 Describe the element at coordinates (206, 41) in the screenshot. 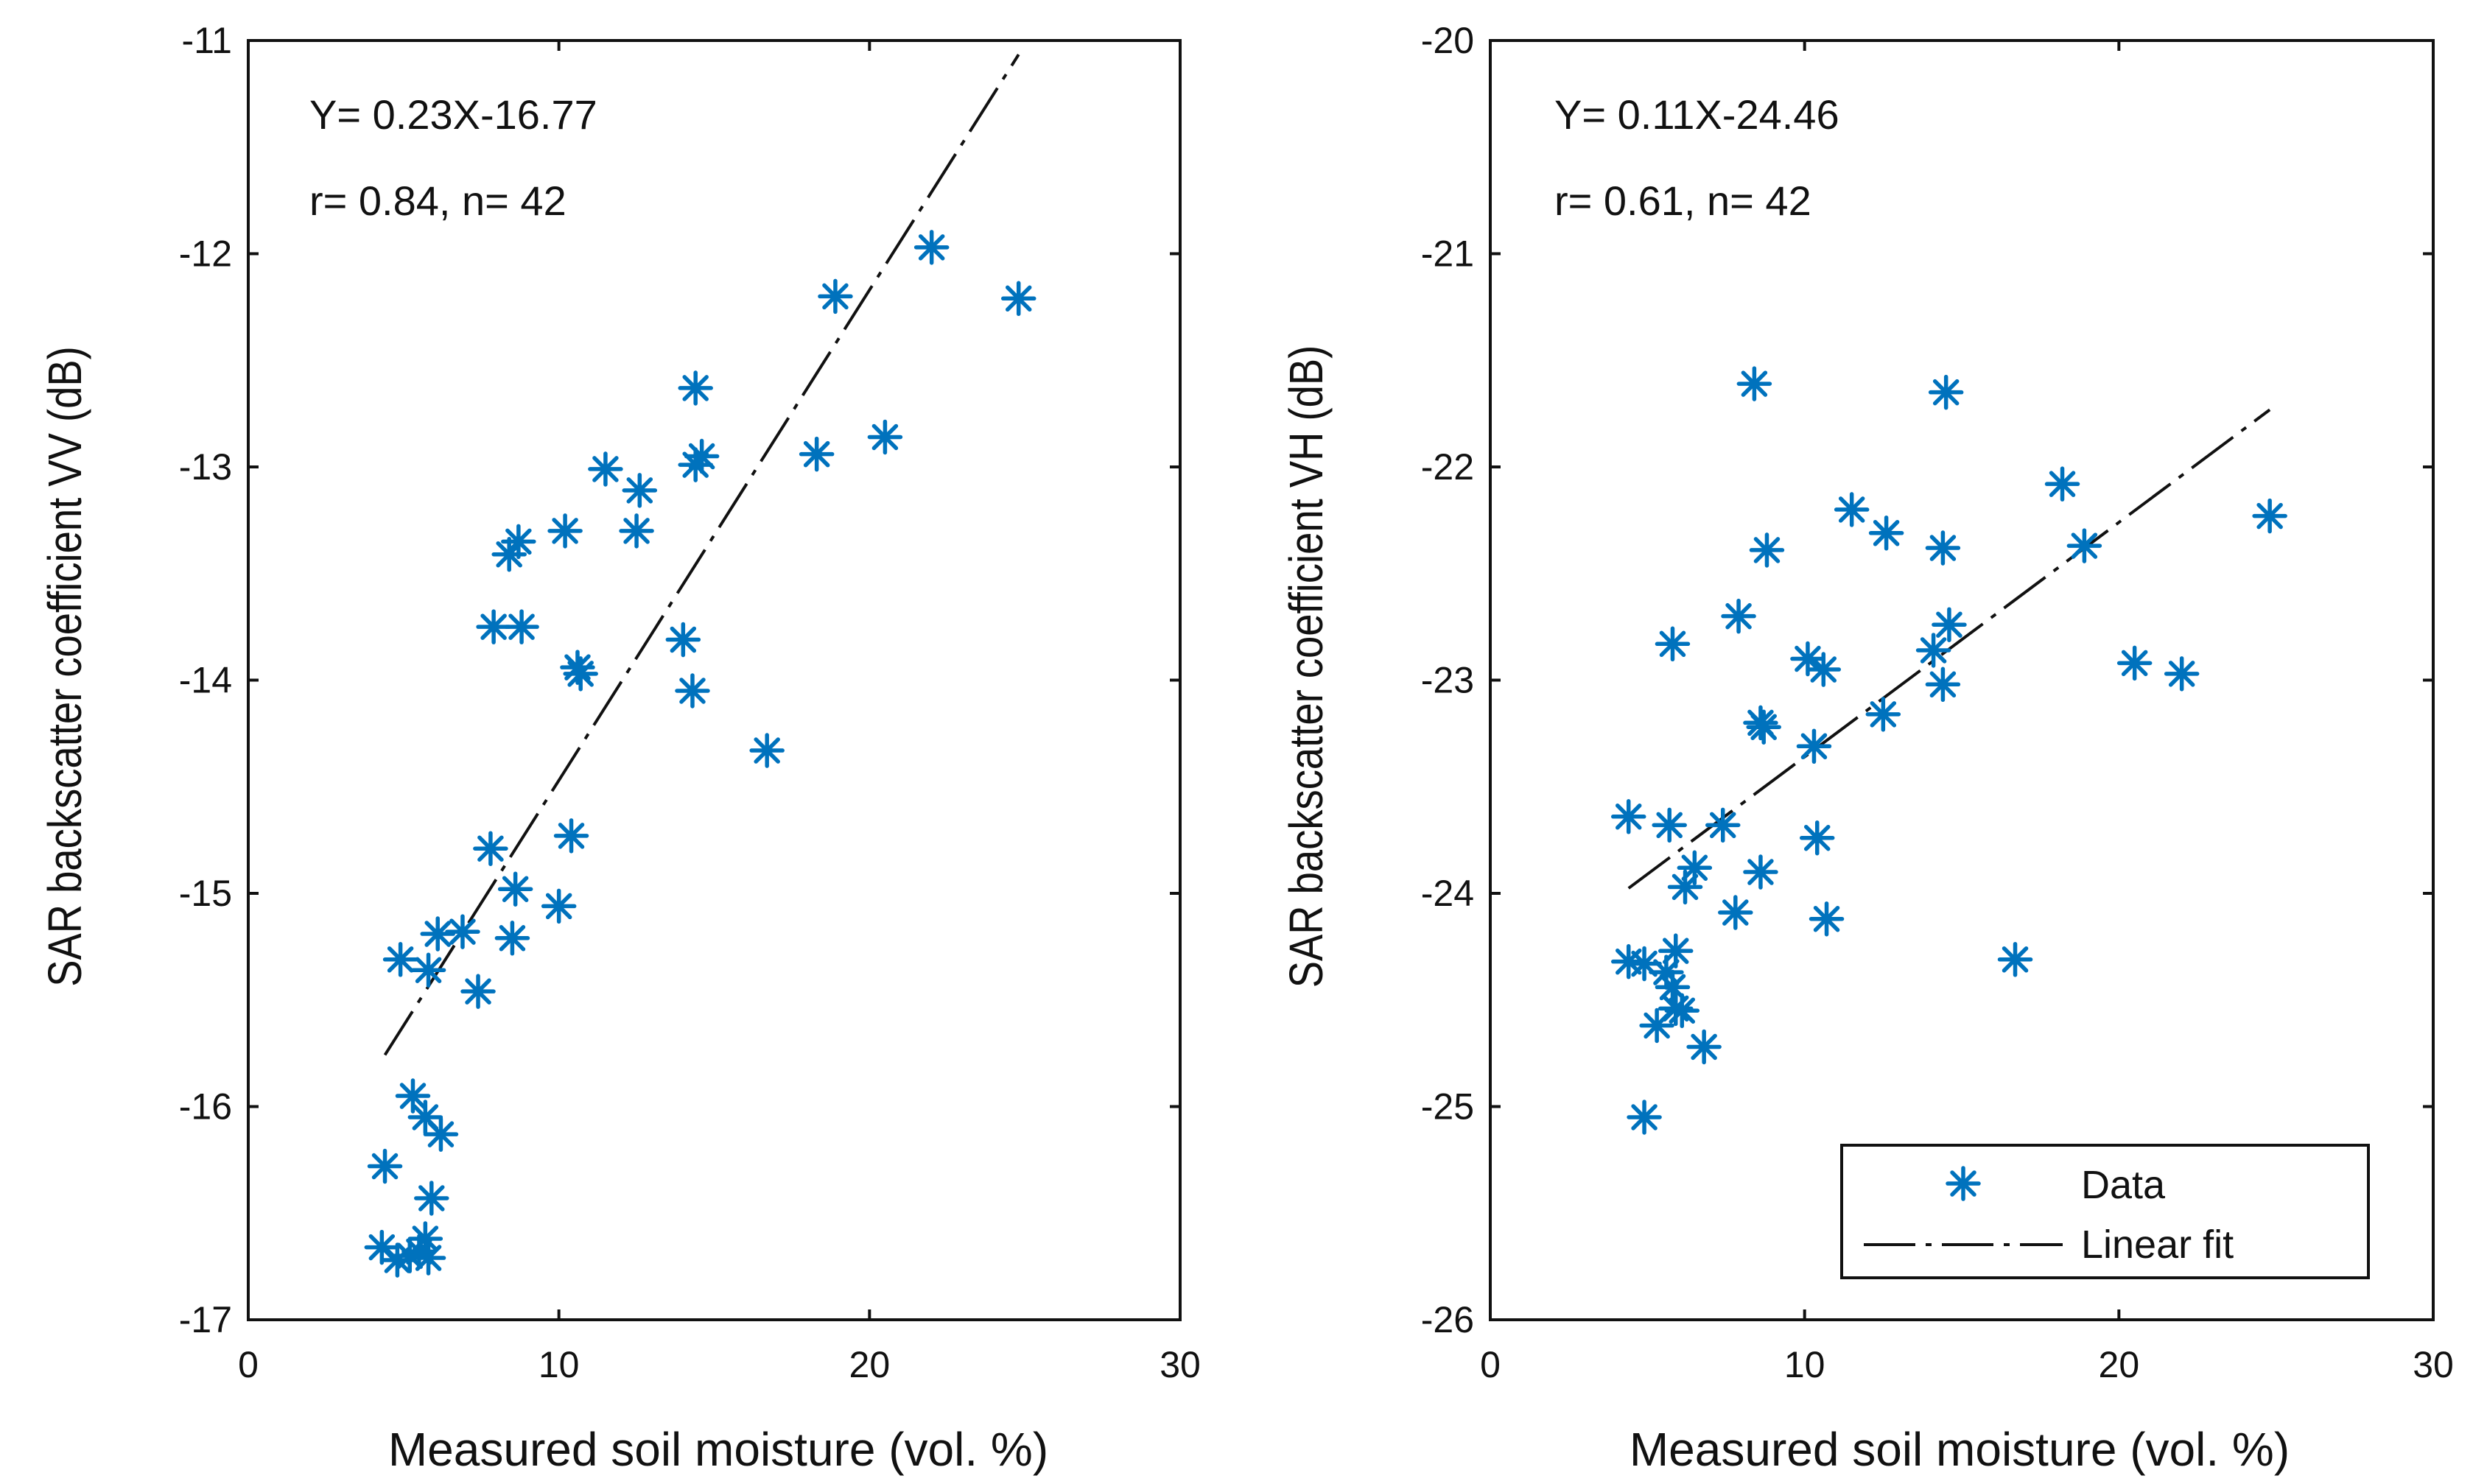

I see `vv-y-tick-label: -11` at that location.